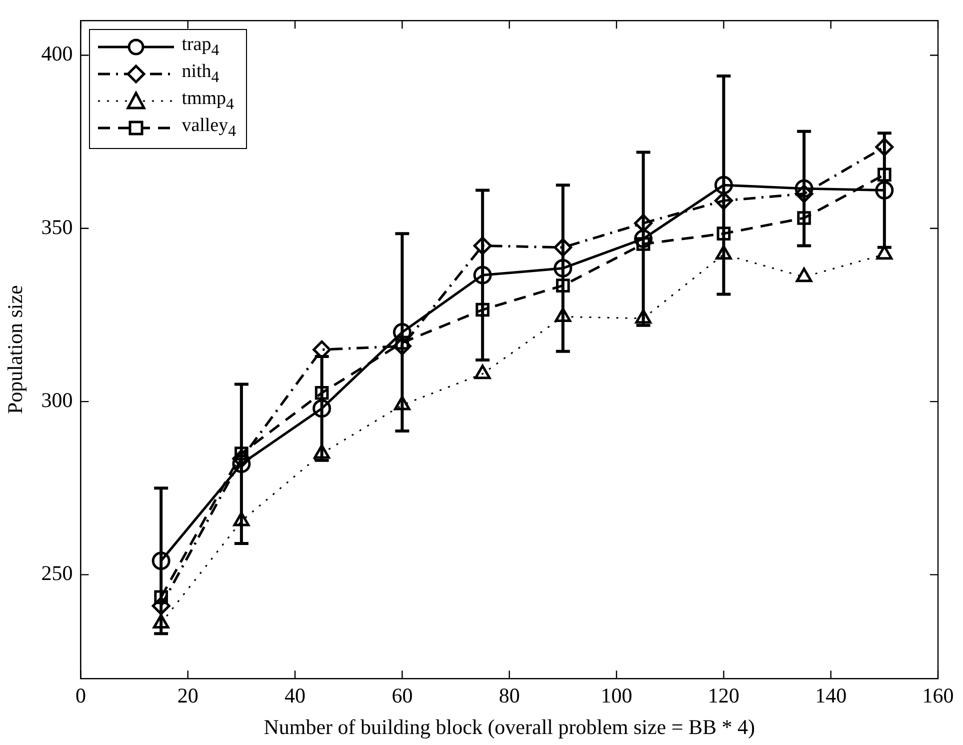 Image resolution: width=963 pixels, height=745 pixels. Describe the element at coordinates (80, 696) in the screenshot. I see `x-tick-label: 0` at that location.